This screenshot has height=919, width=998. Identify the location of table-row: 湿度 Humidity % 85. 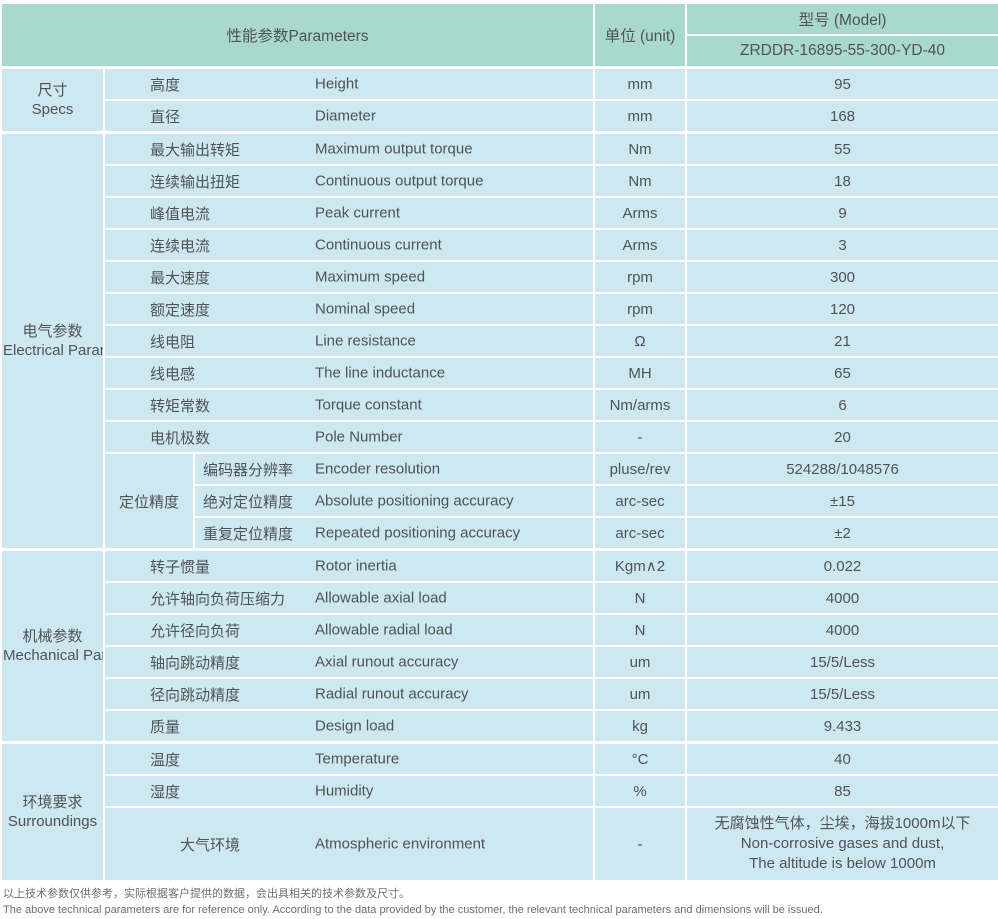
(499, 791).